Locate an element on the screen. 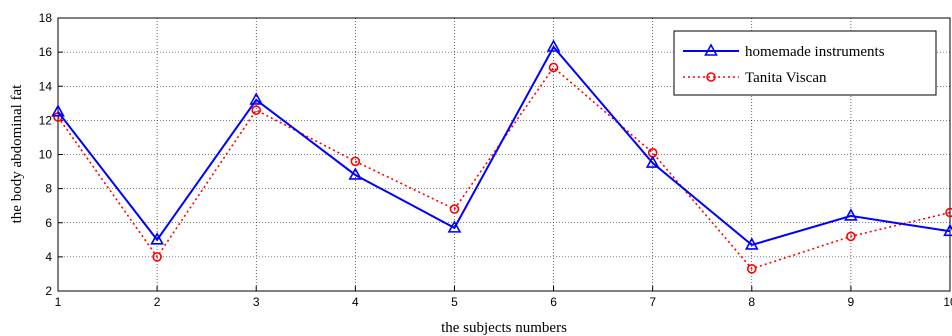 The width and height of the screenshot is (952, 336). y-tick-label: 4 is located at coordinates (48, 257).